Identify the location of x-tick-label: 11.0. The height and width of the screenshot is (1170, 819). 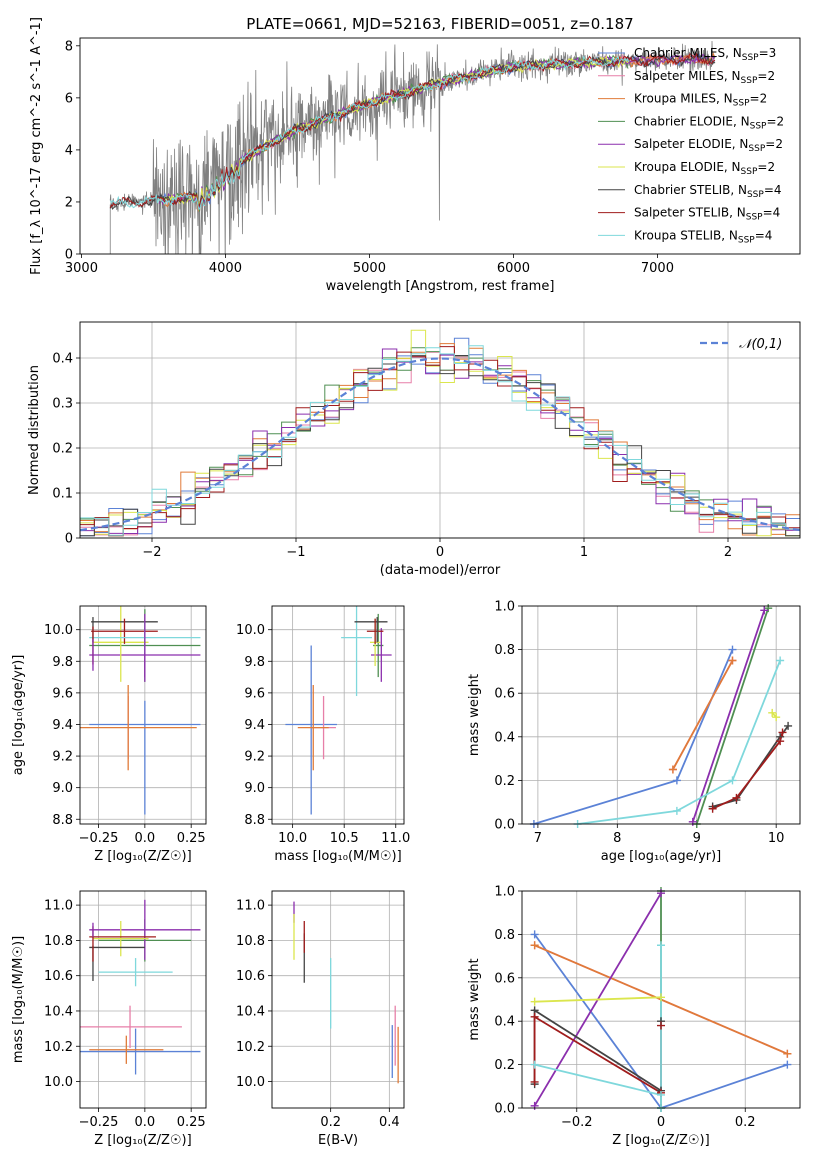
(395, 838).